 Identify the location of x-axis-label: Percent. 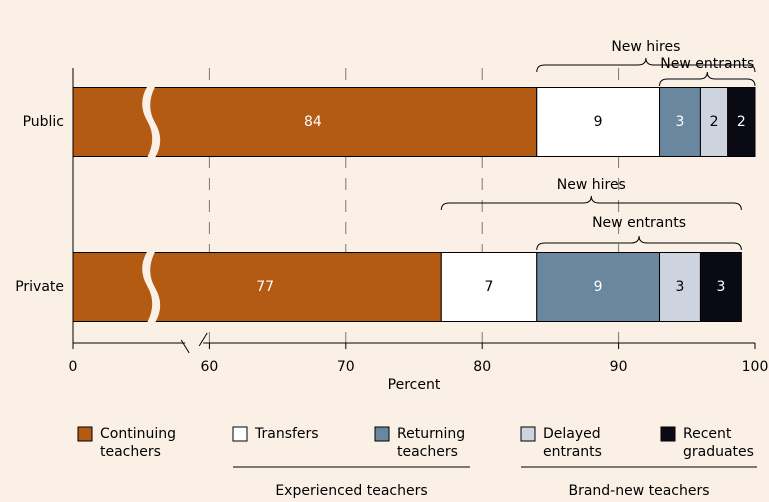
(414, 385).